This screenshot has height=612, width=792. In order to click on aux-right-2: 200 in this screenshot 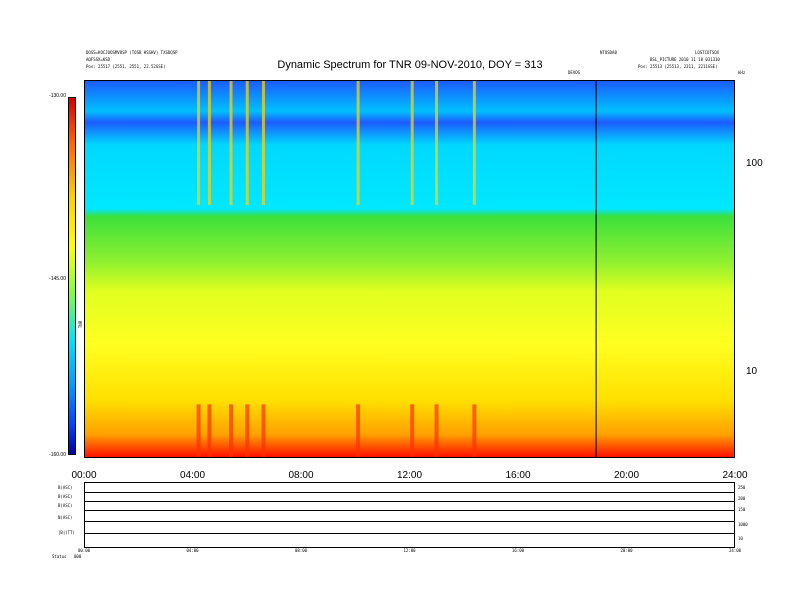, I will do `click(742, 498)`.